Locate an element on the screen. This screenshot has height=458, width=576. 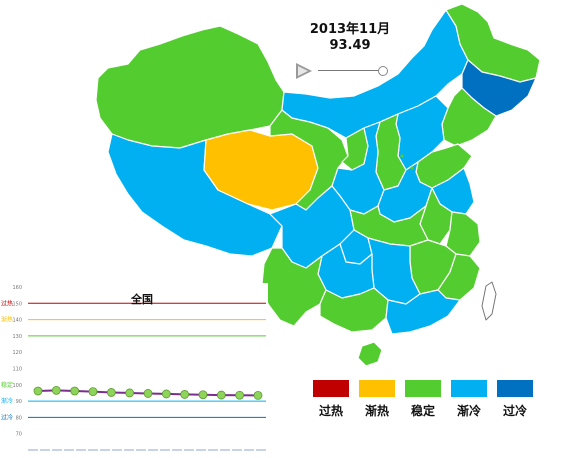
y-tick-label: 120 is located at coordinates (17, 353).